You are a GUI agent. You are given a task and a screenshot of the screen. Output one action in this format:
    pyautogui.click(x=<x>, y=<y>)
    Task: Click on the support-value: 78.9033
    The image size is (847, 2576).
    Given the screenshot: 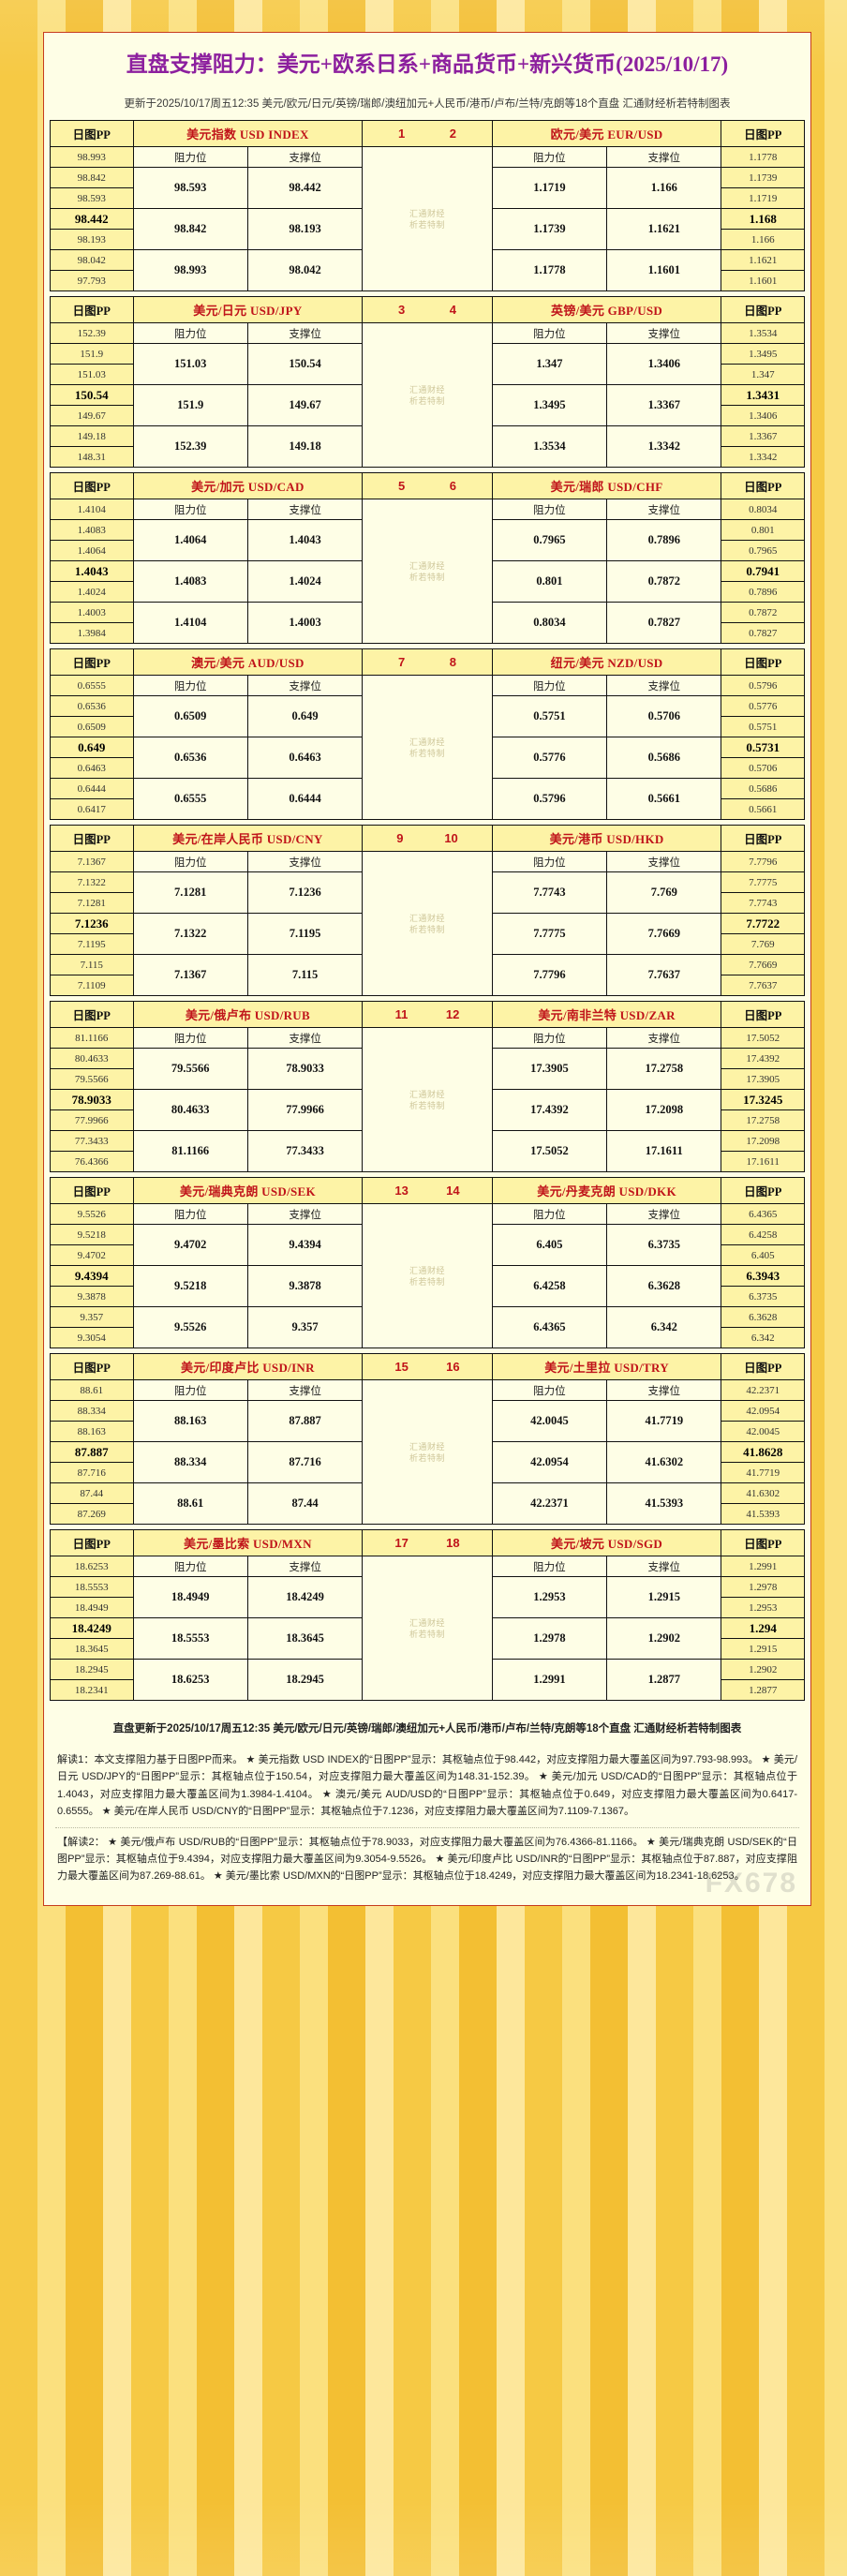 What is the action you would take?
    pyautogui.click(x=305, y=1069)
    